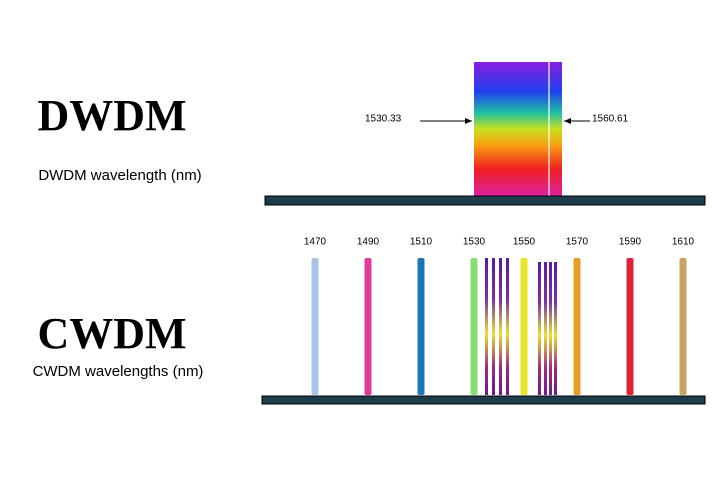  Describe the element at coordinates (518, 129) in the screenshot. I see `dwdm-band` at that location.